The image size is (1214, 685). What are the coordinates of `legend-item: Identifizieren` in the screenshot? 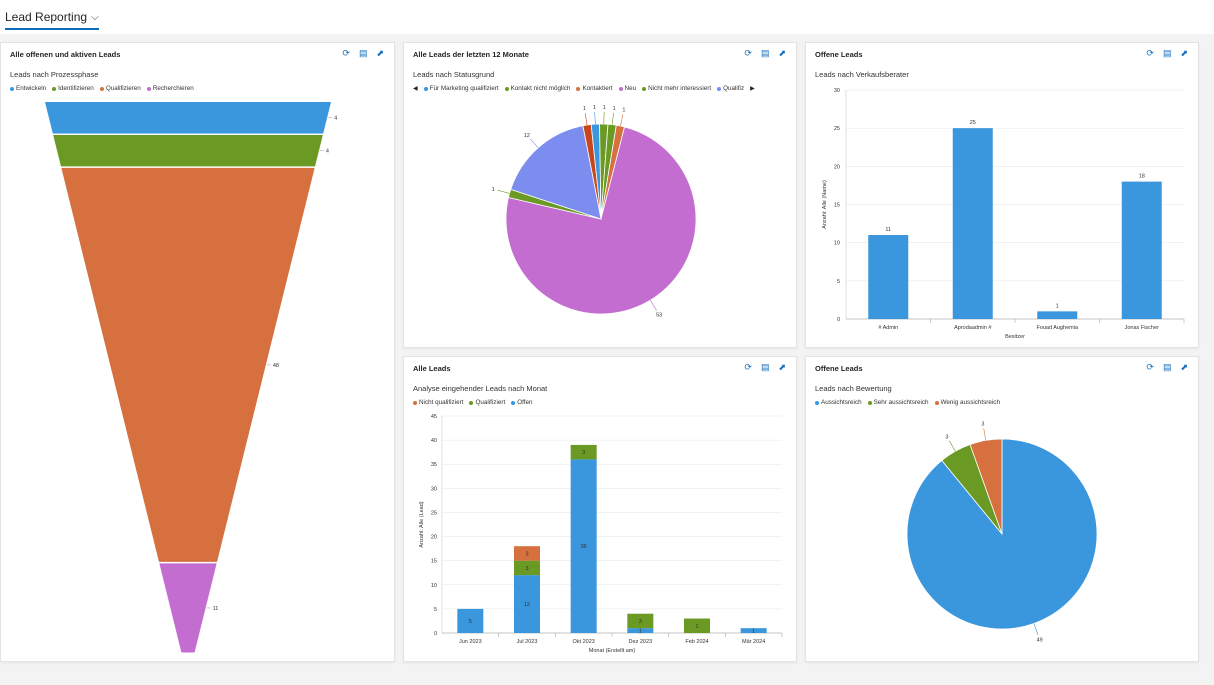 It's located at (73, 88).